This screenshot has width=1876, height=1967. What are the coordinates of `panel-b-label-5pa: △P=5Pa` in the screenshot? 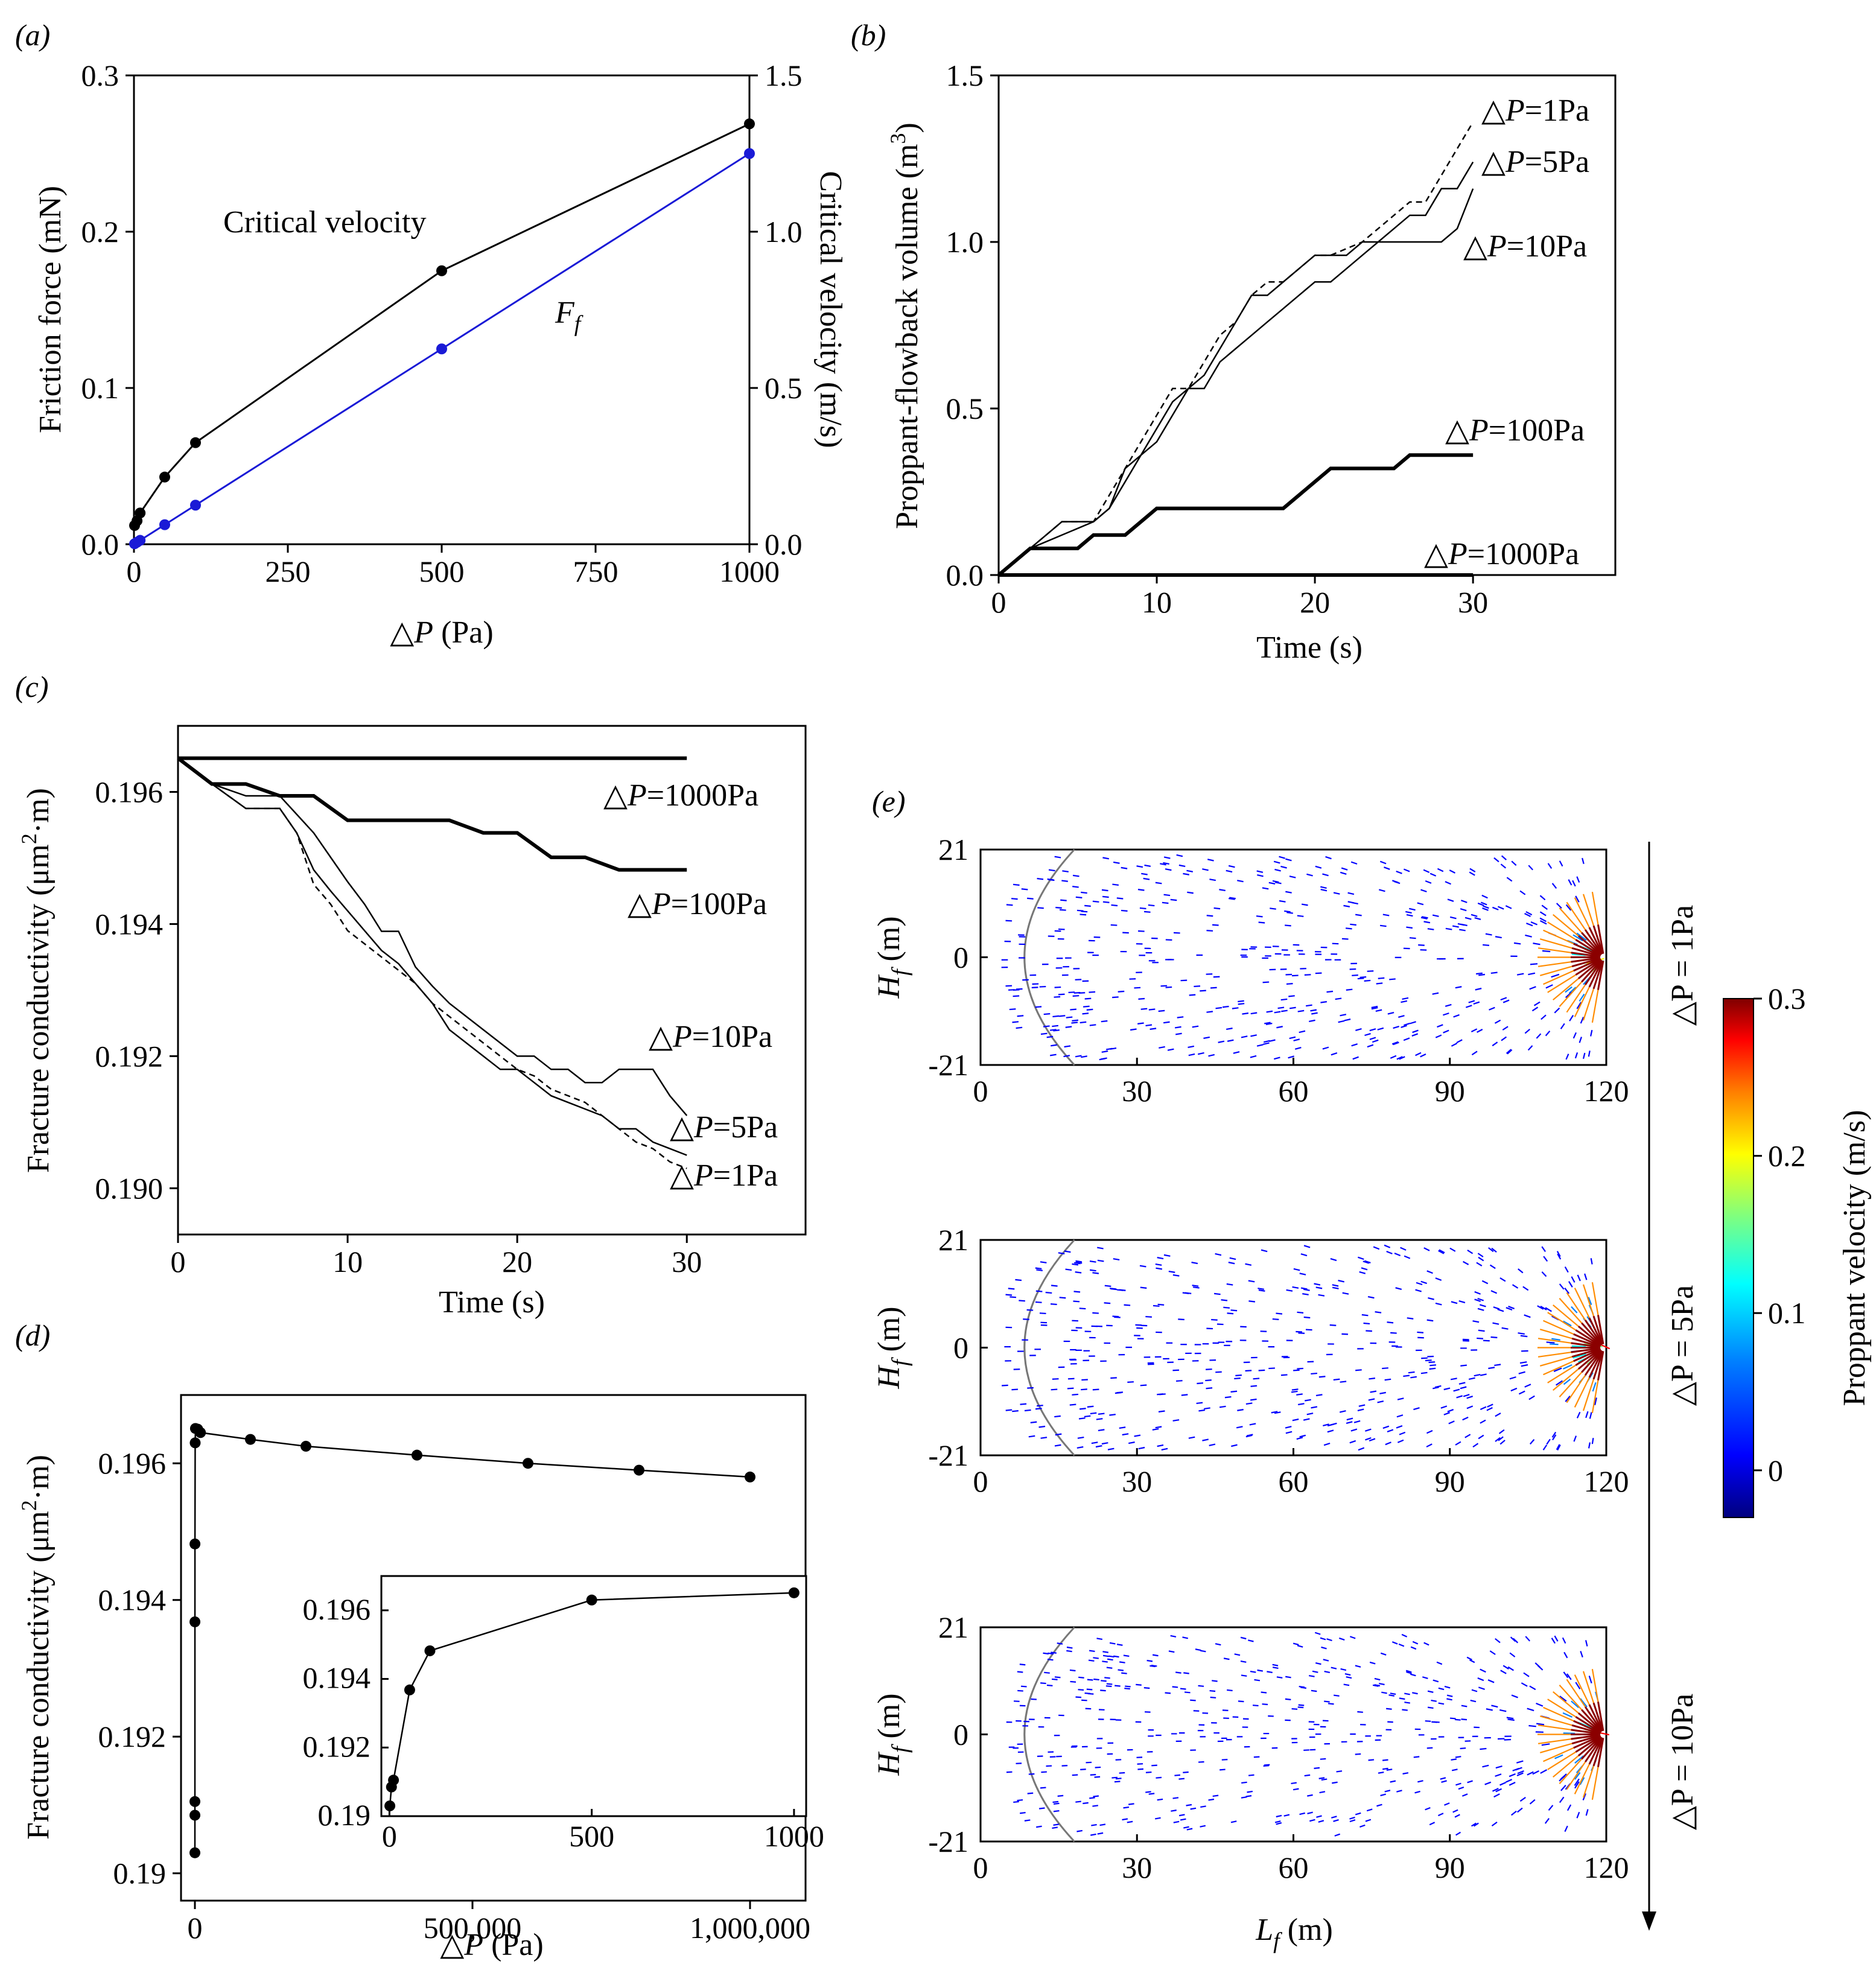 It's located at (1535, 162).